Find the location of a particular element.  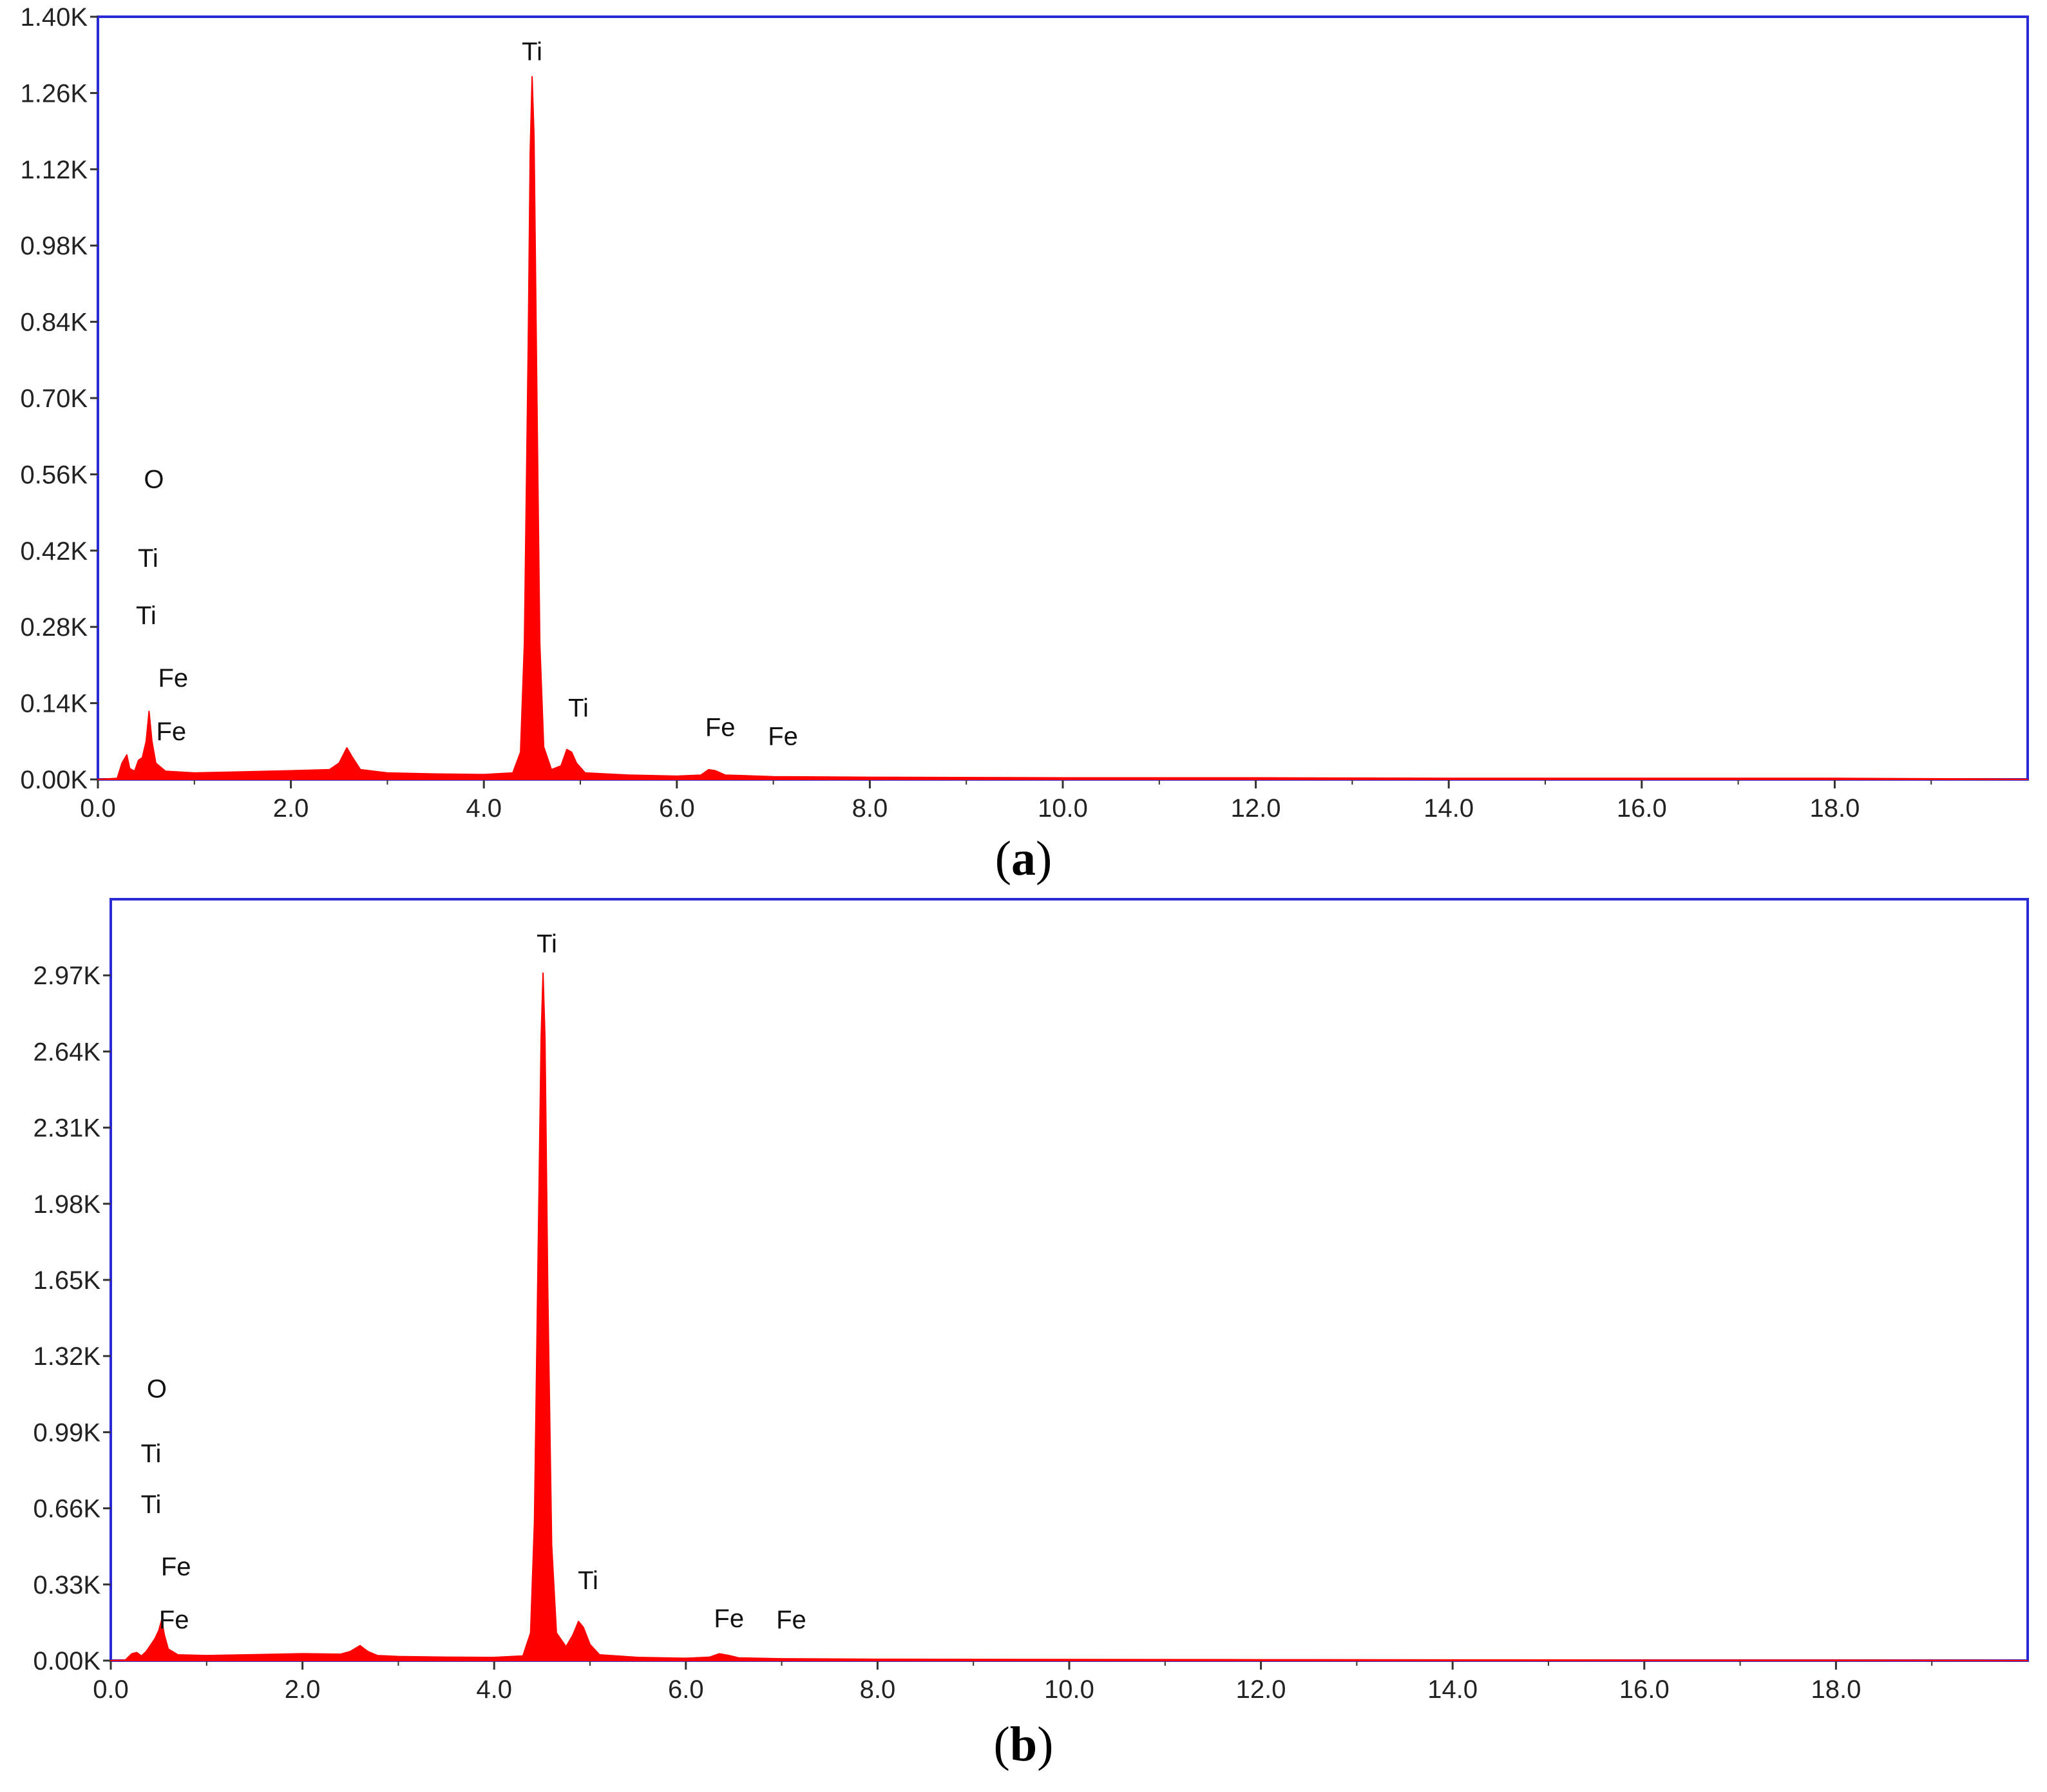

panel-caption-a: (a) is located at coordinates (1023, 859).